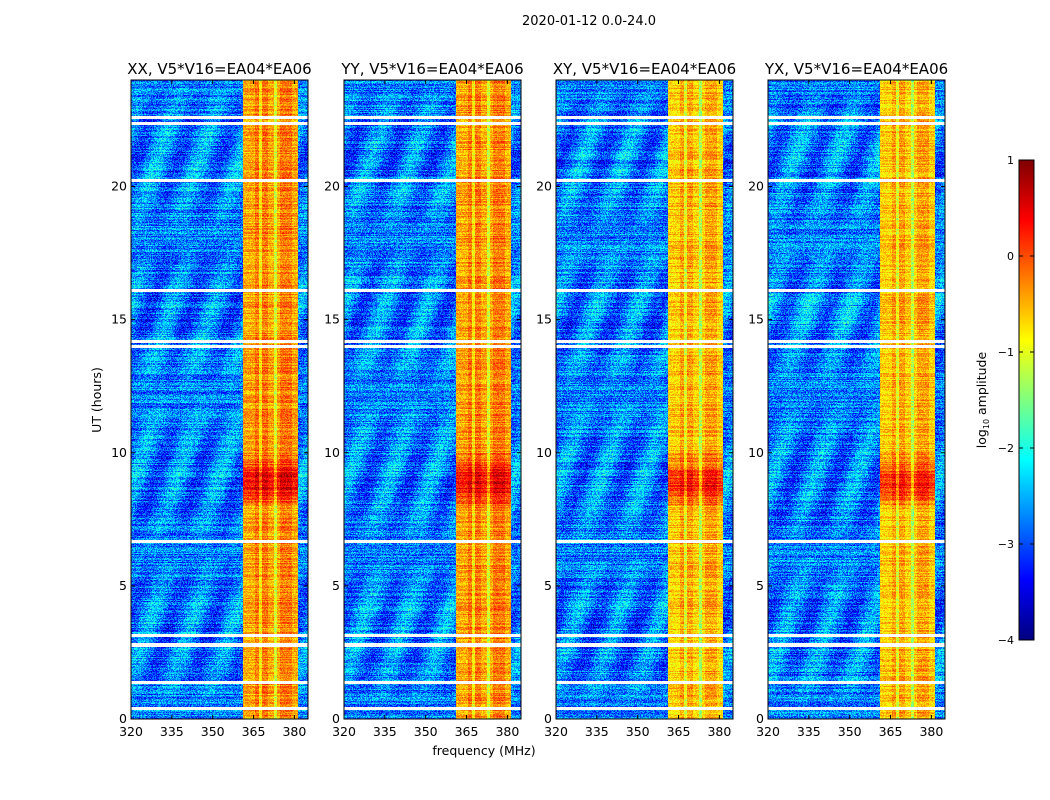 The image size is (1050, 800). I want to click on colorbar-tick-label: −4, so click(1006, 640).